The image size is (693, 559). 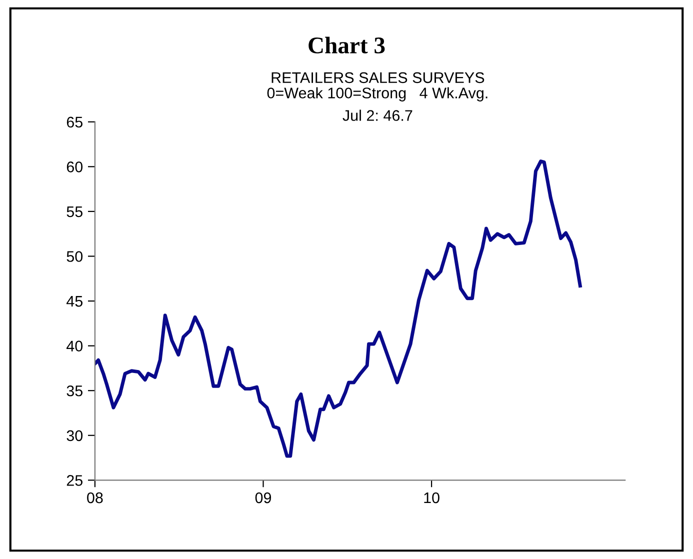 I want to click on y-tick-label: 65, so click(x=74, y=122).